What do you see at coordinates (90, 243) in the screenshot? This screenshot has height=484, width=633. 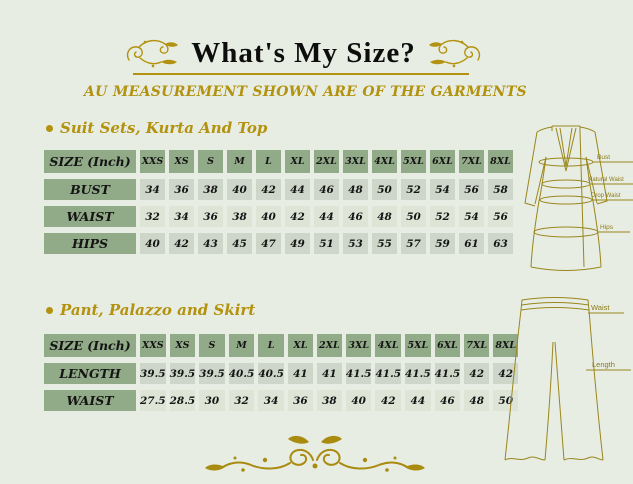 I see `measurement-label-cell: HIPS` at bounding box center [90, 243].